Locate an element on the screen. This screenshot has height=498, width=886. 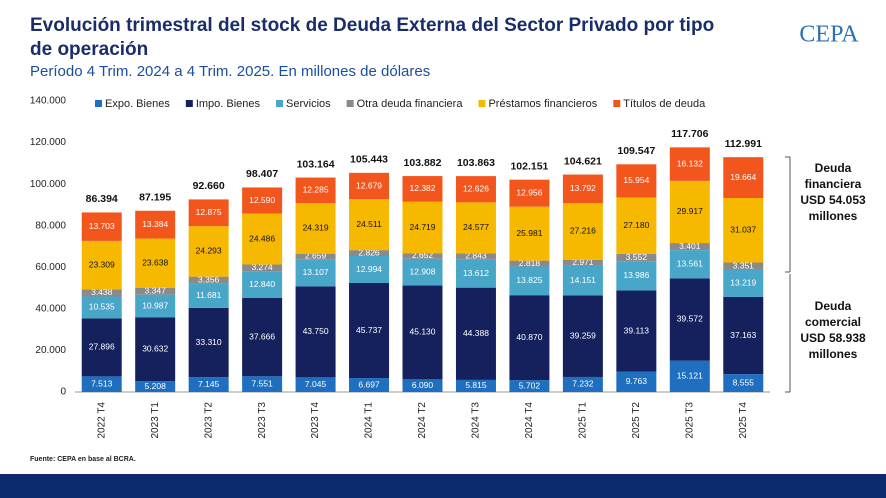
total-label: 105.443 is located at coordinates (369, 160).